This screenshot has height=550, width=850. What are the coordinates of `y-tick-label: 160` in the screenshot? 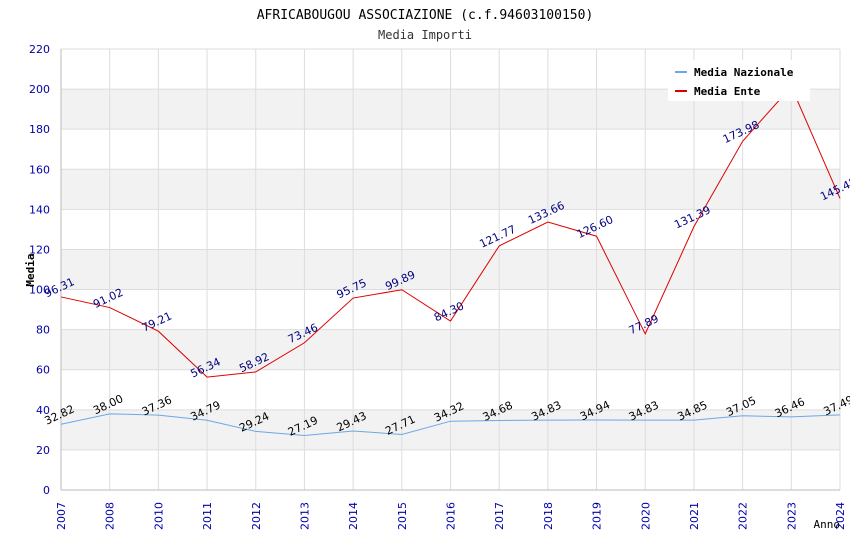 It's located at (39, 169).